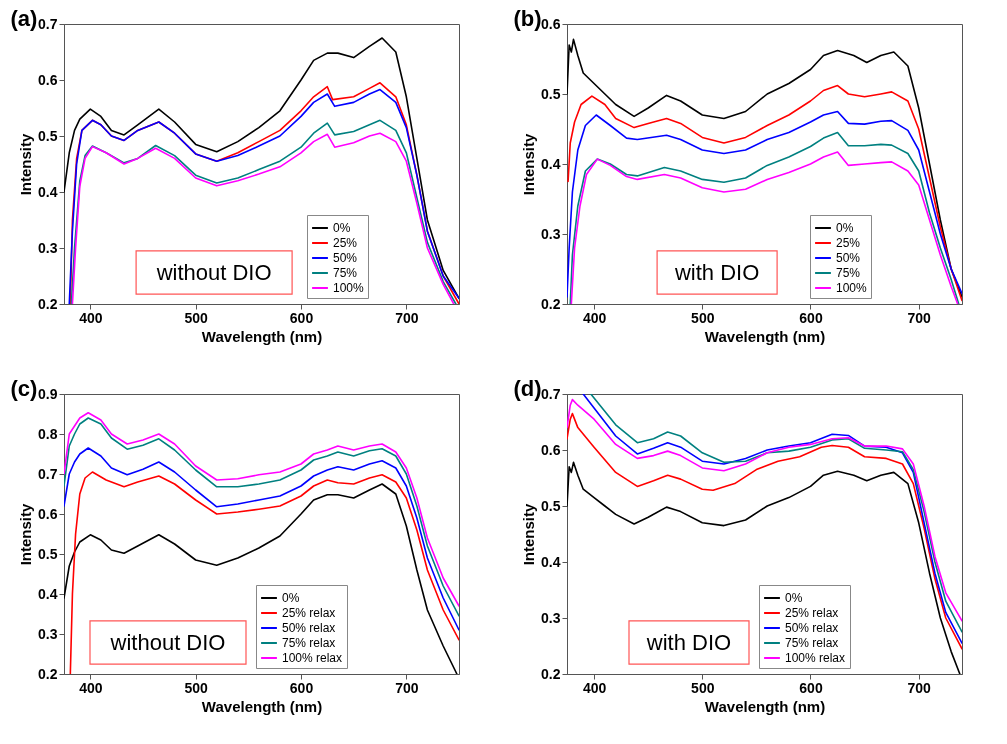  What do you see at coordinates (24, 18) in the screenshot?
I see `chart-title: (a)` at bounding box center [24, 18].